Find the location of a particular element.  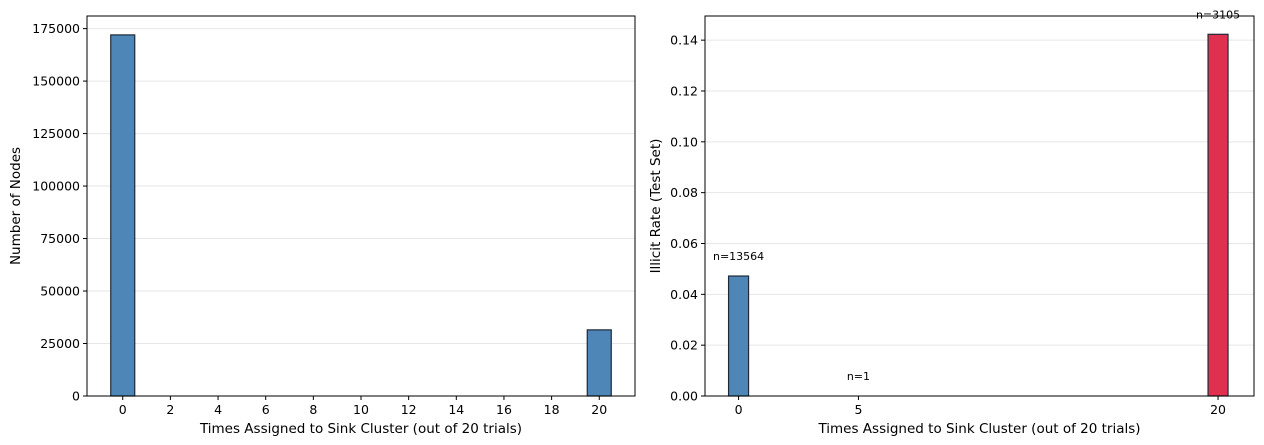

right-ytick-label: 0.14 is located at coordinates (684, 40).